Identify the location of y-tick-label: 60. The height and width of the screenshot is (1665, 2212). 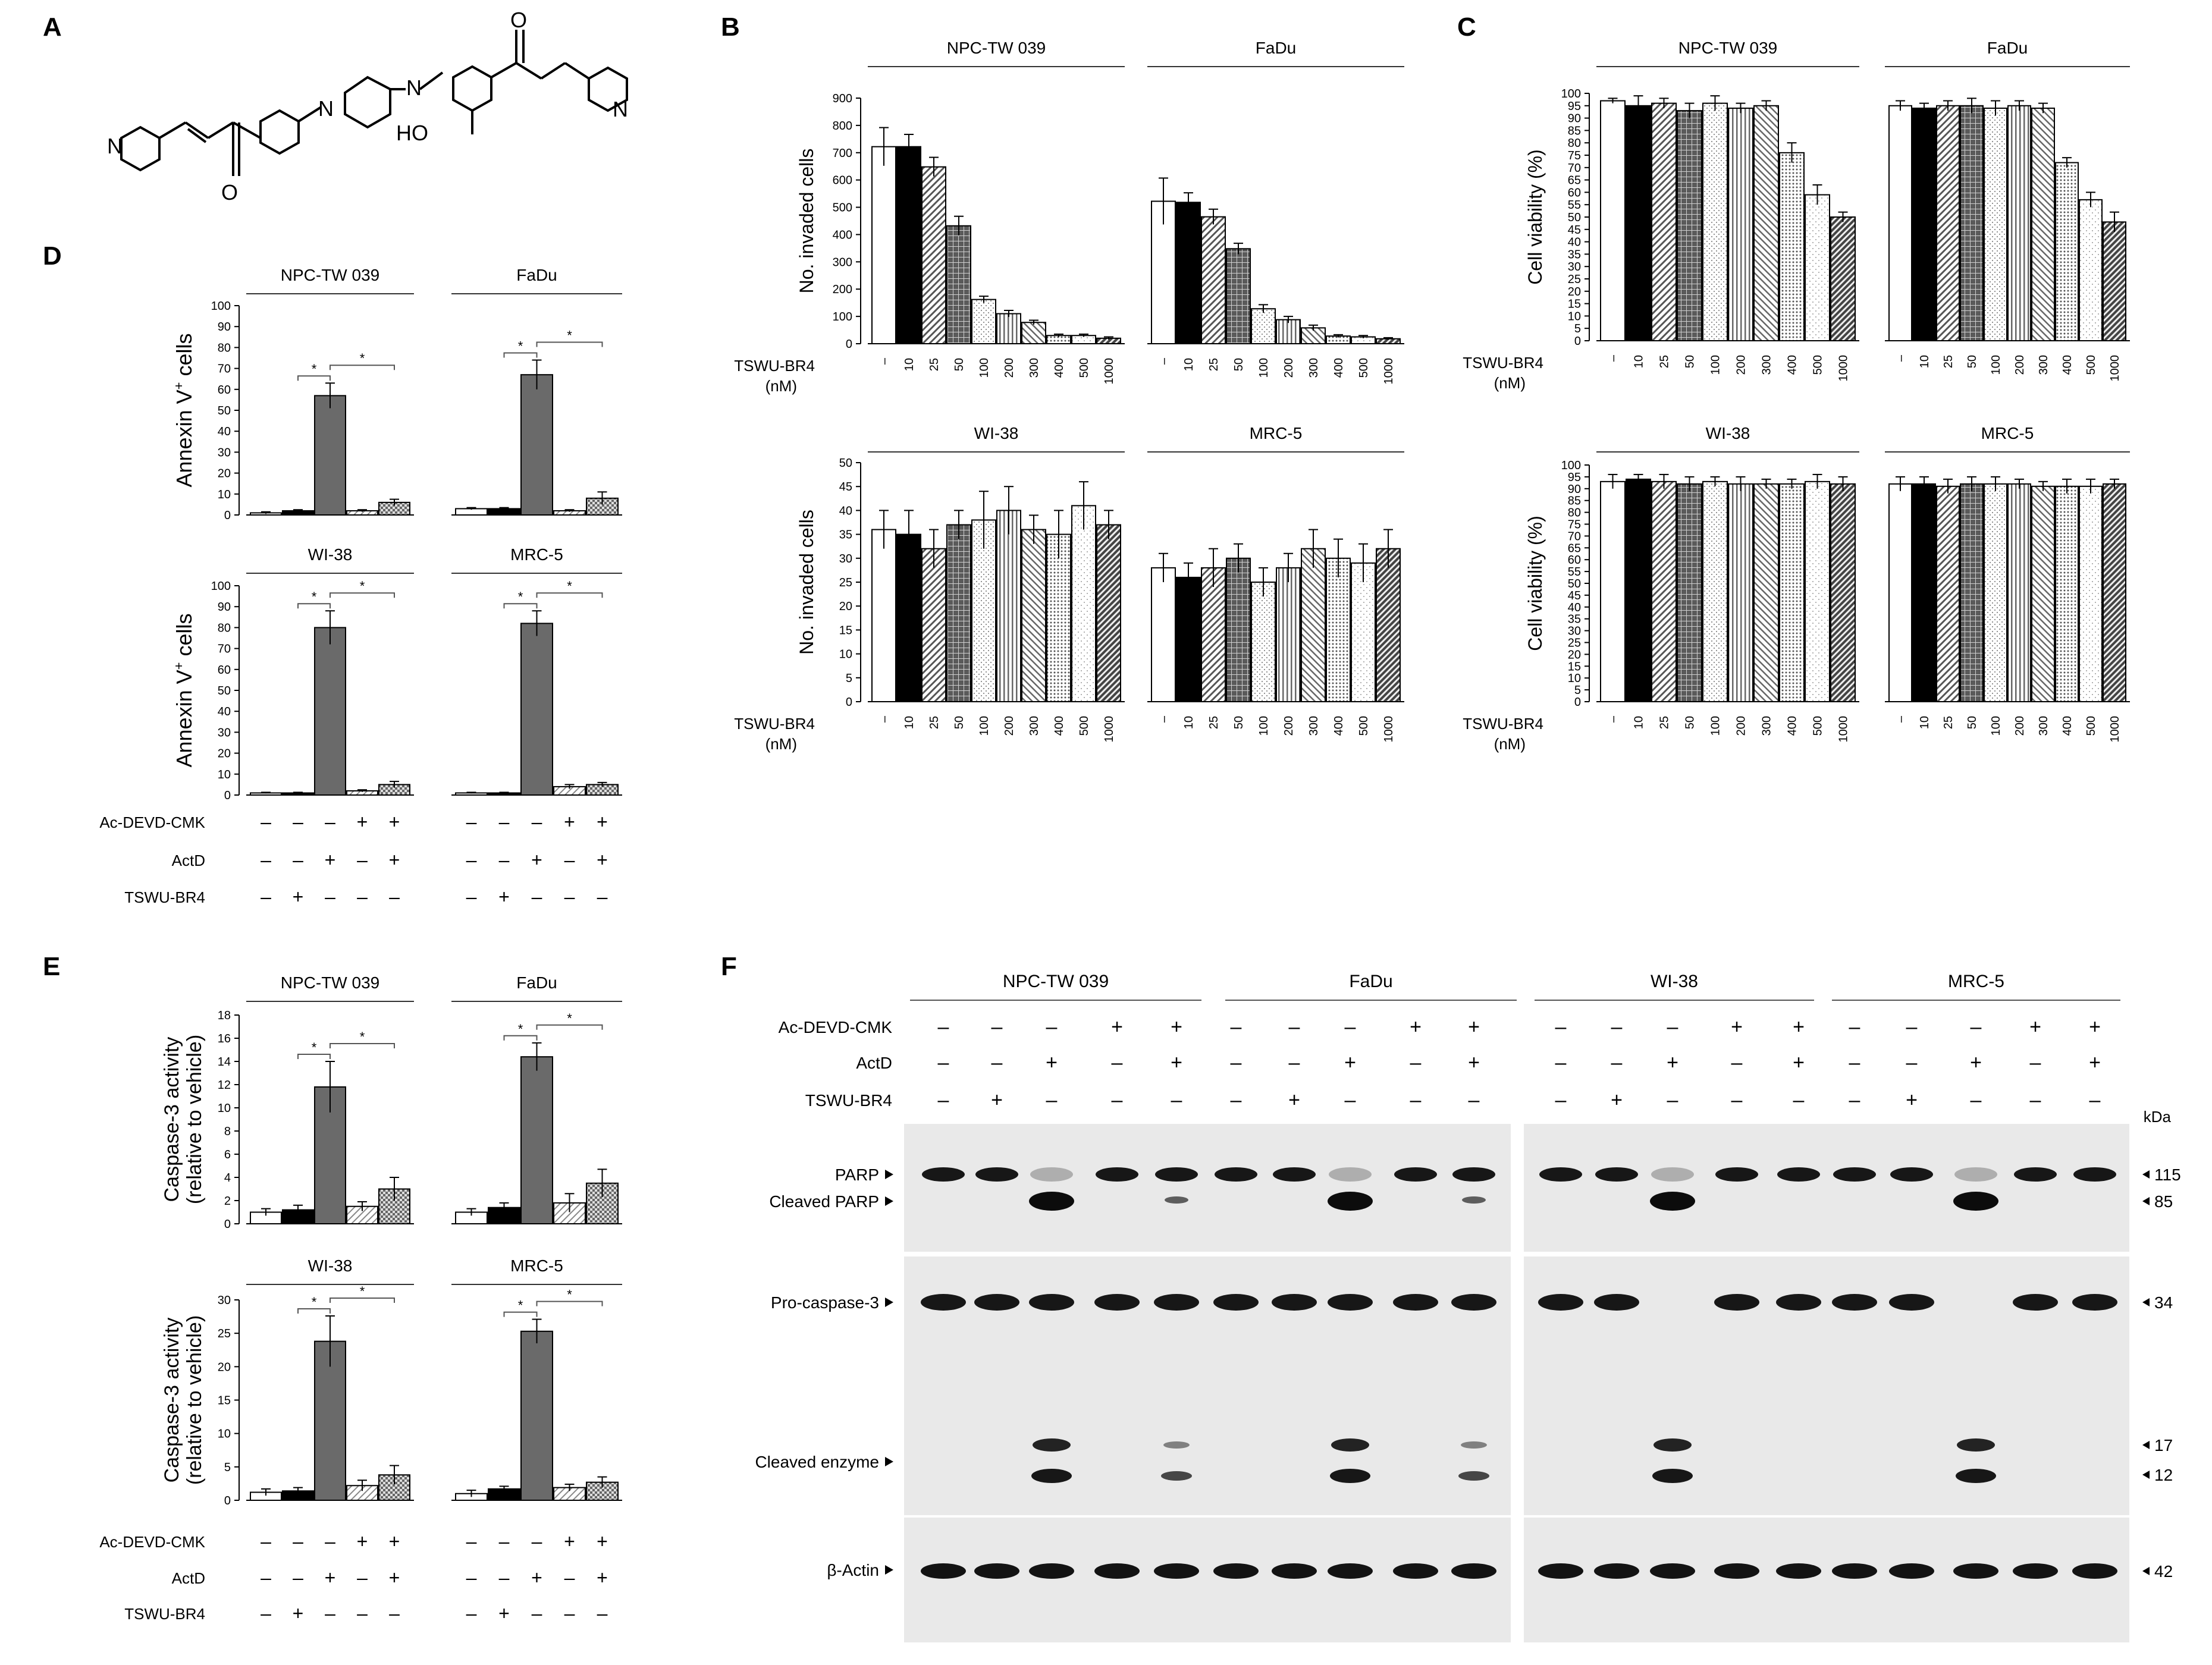
(1574, 560).